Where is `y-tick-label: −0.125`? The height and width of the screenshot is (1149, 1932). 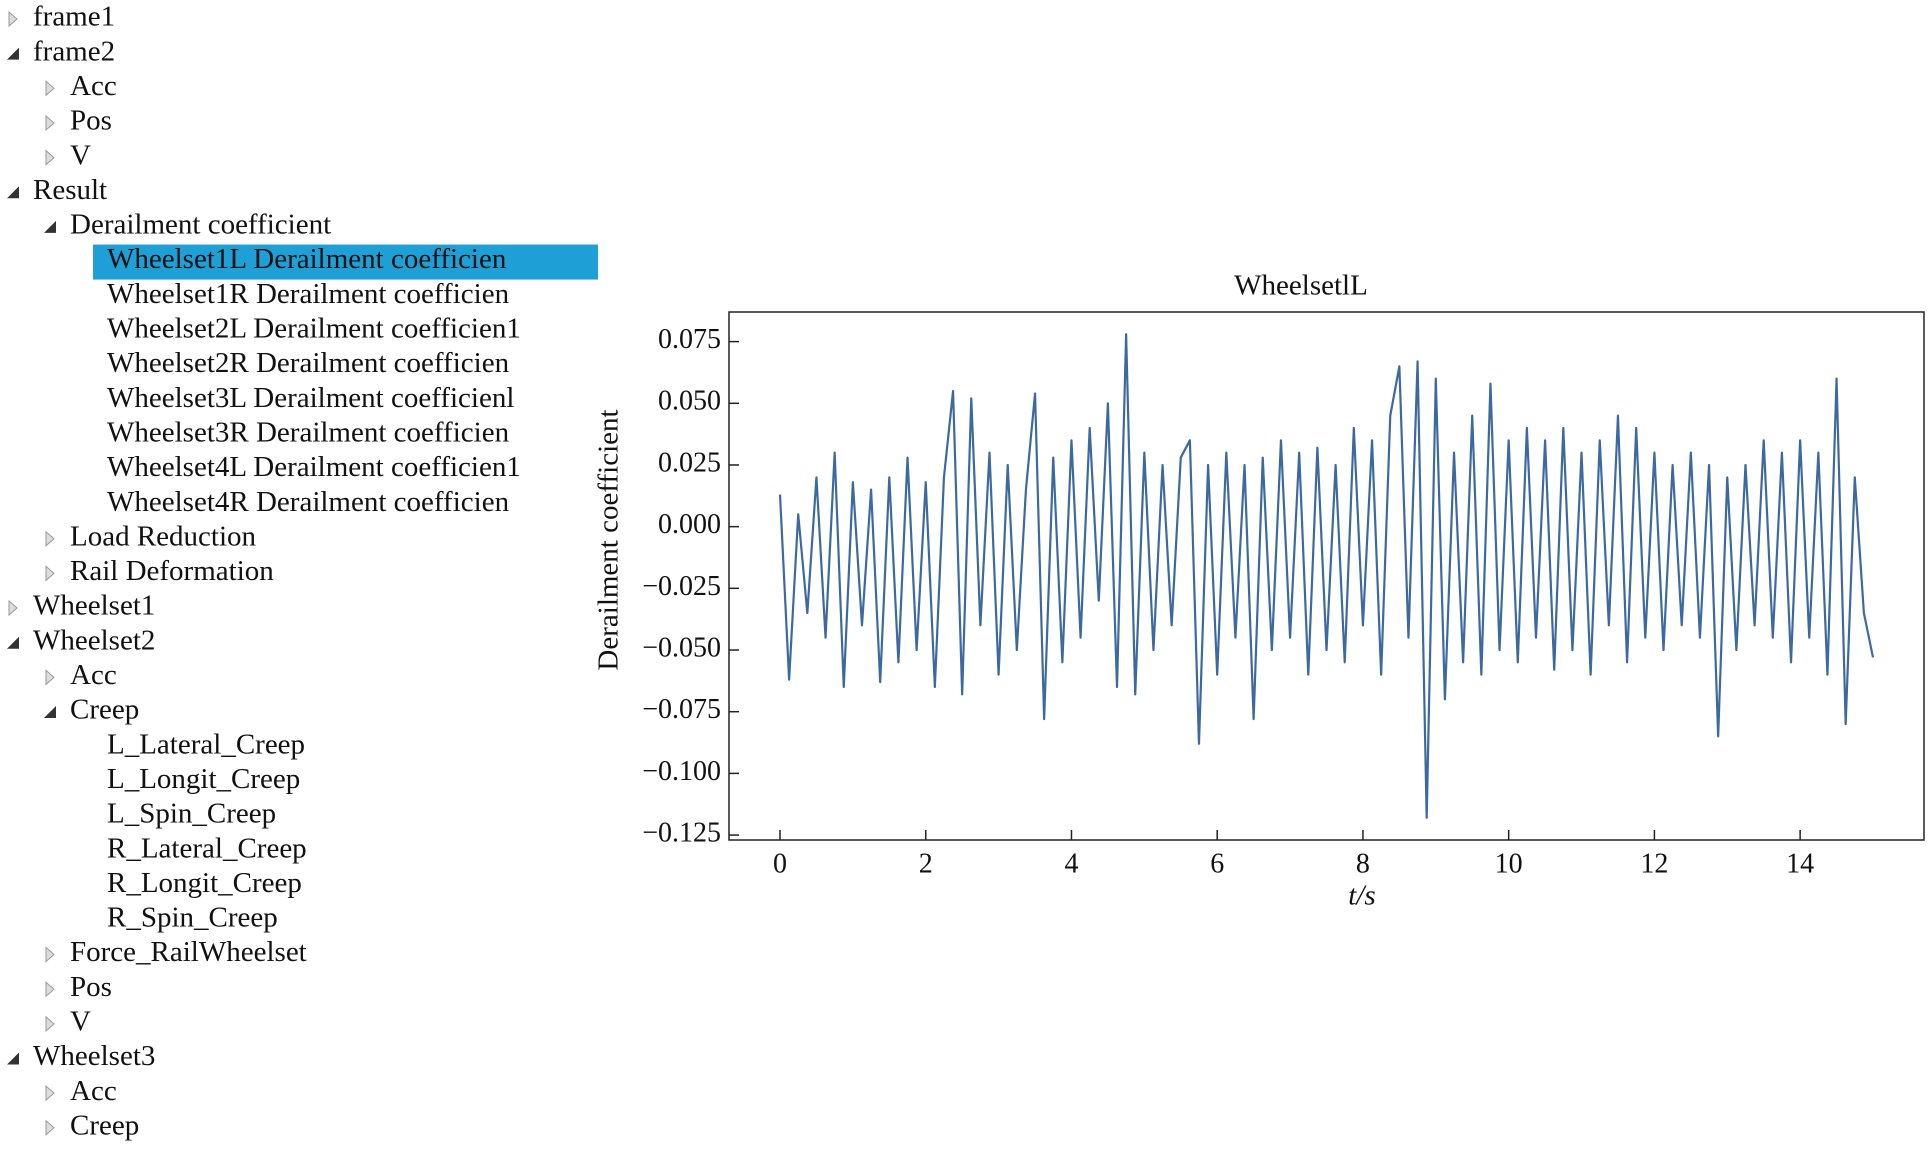 y-tick-label: −0.125 is located at coordinates (681, 832).